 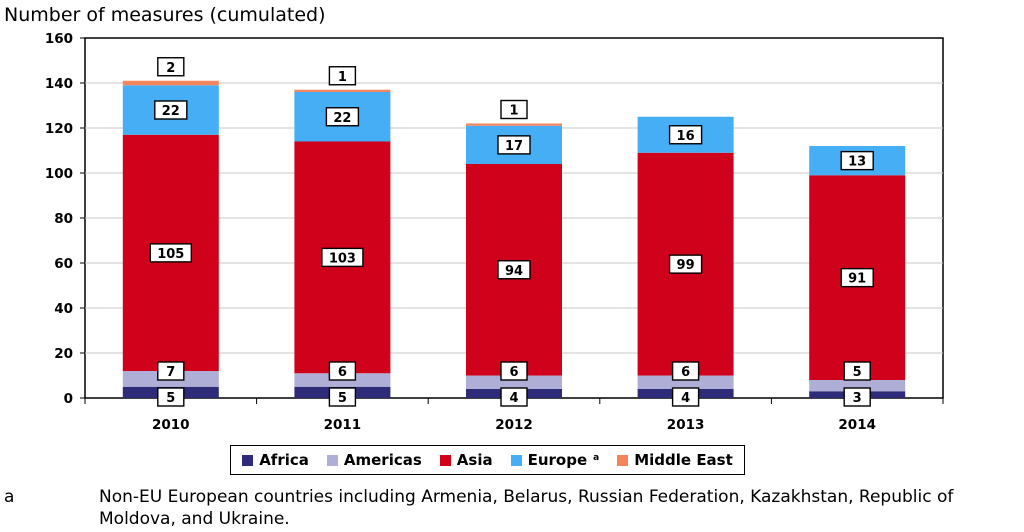 I want to click on data-label: 91, so click(x=857, y=279).